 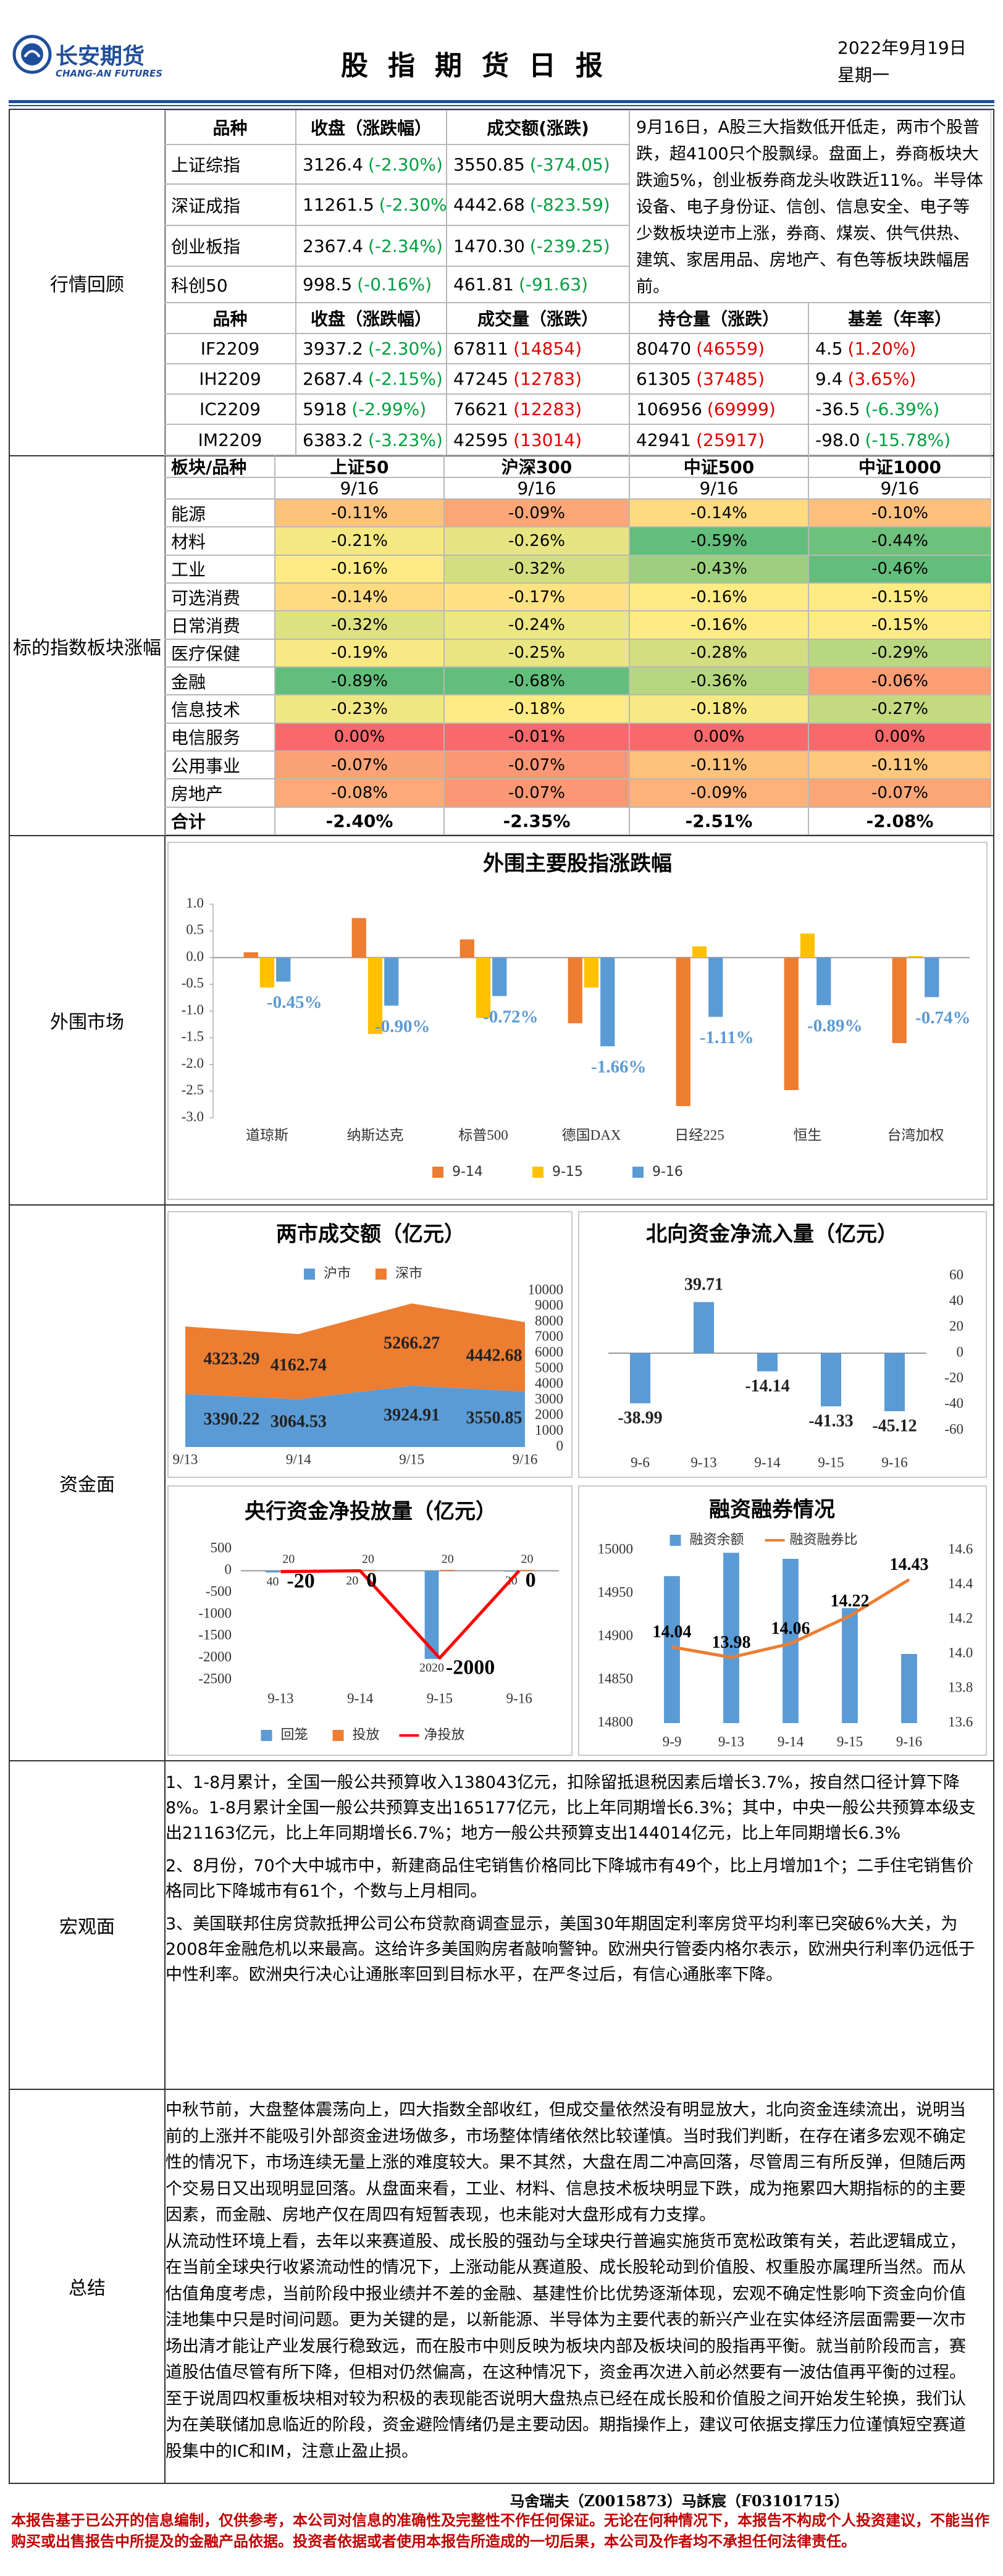 I want to click on sector-text: 公用事业, so click(x=206, y=766).